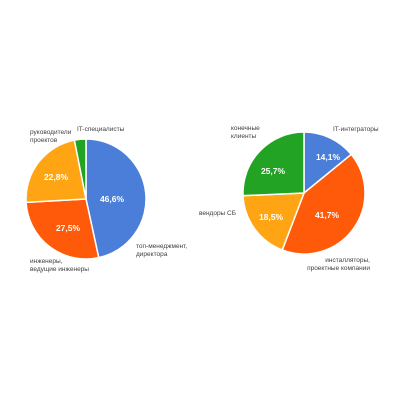 The image size is (400, 400). What do you see at coordinates (46, 261) in the screenshot?
I see `slice-category-label: инженеры,` at bounding box center [46, 261].